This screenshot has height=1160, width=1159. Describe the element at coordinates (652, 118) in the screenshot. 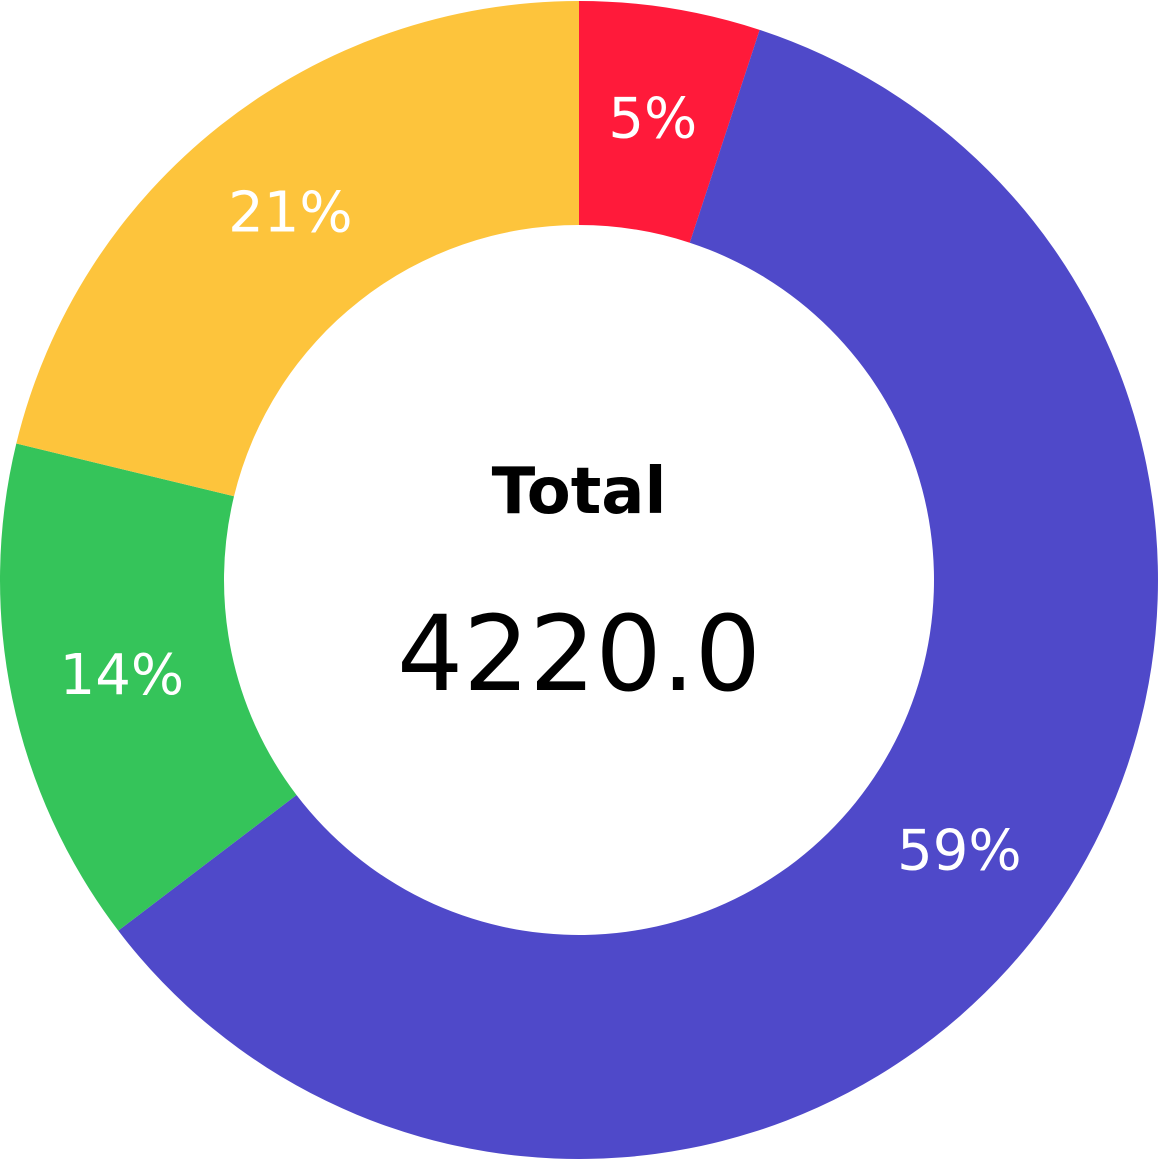

I see `slice-label-0: 5%` at that location.